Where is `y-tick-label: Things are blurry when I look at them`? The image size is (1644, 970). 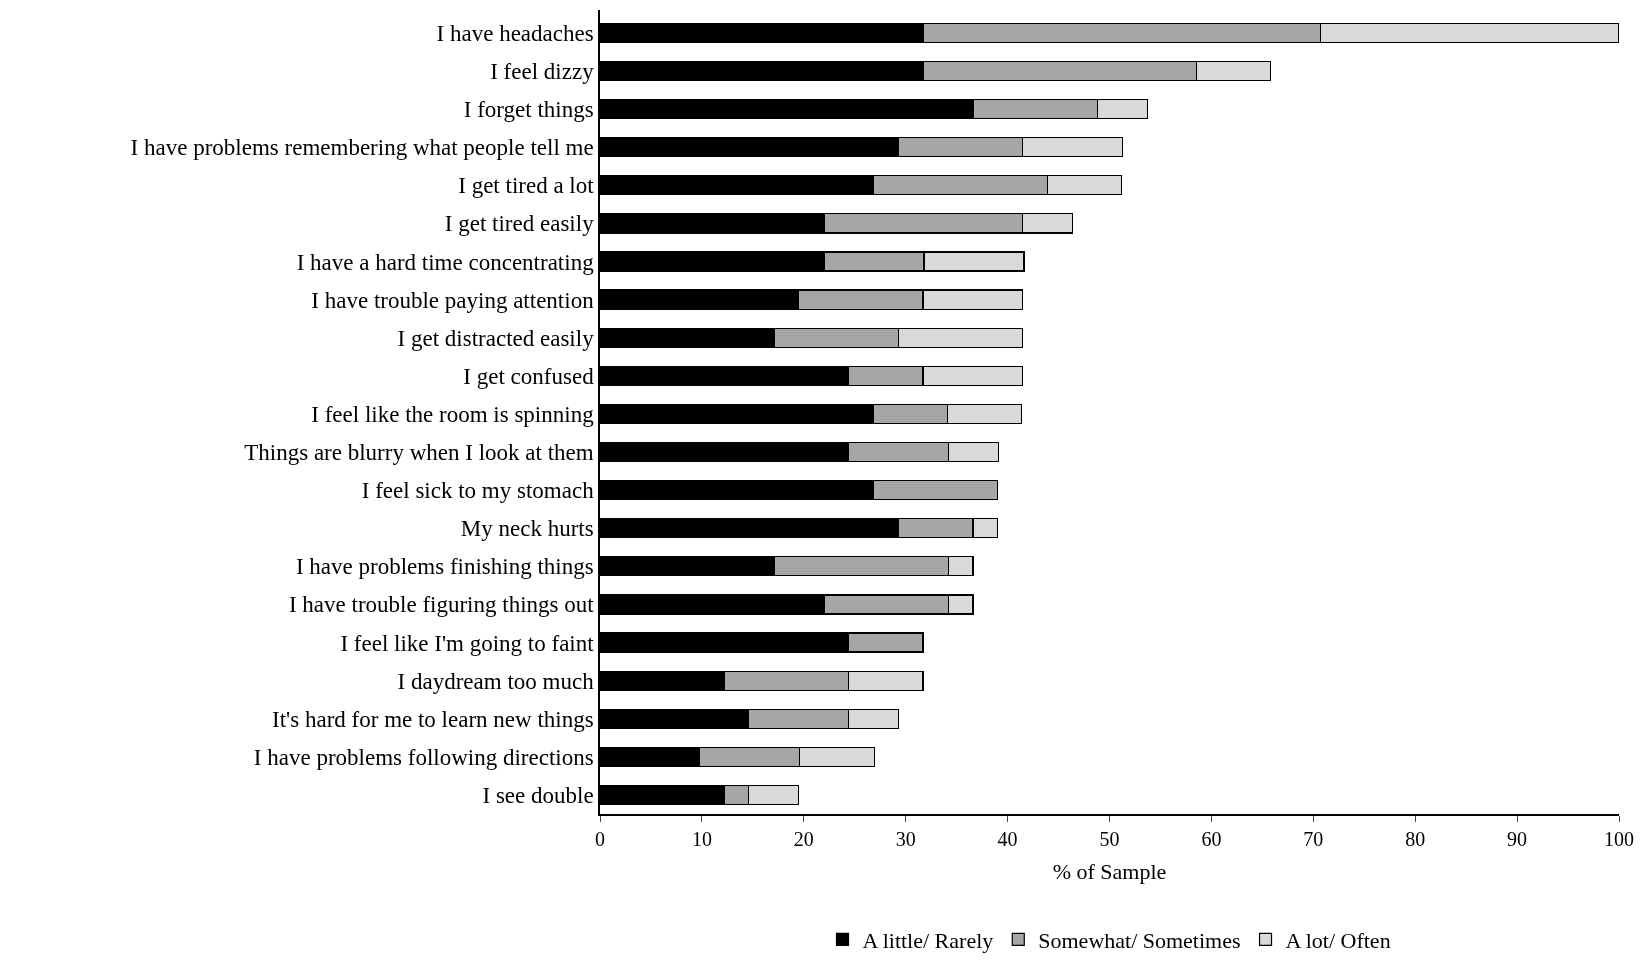 y-tick-label: Things are blurry when I look at them is located at coordinates (419, 453).